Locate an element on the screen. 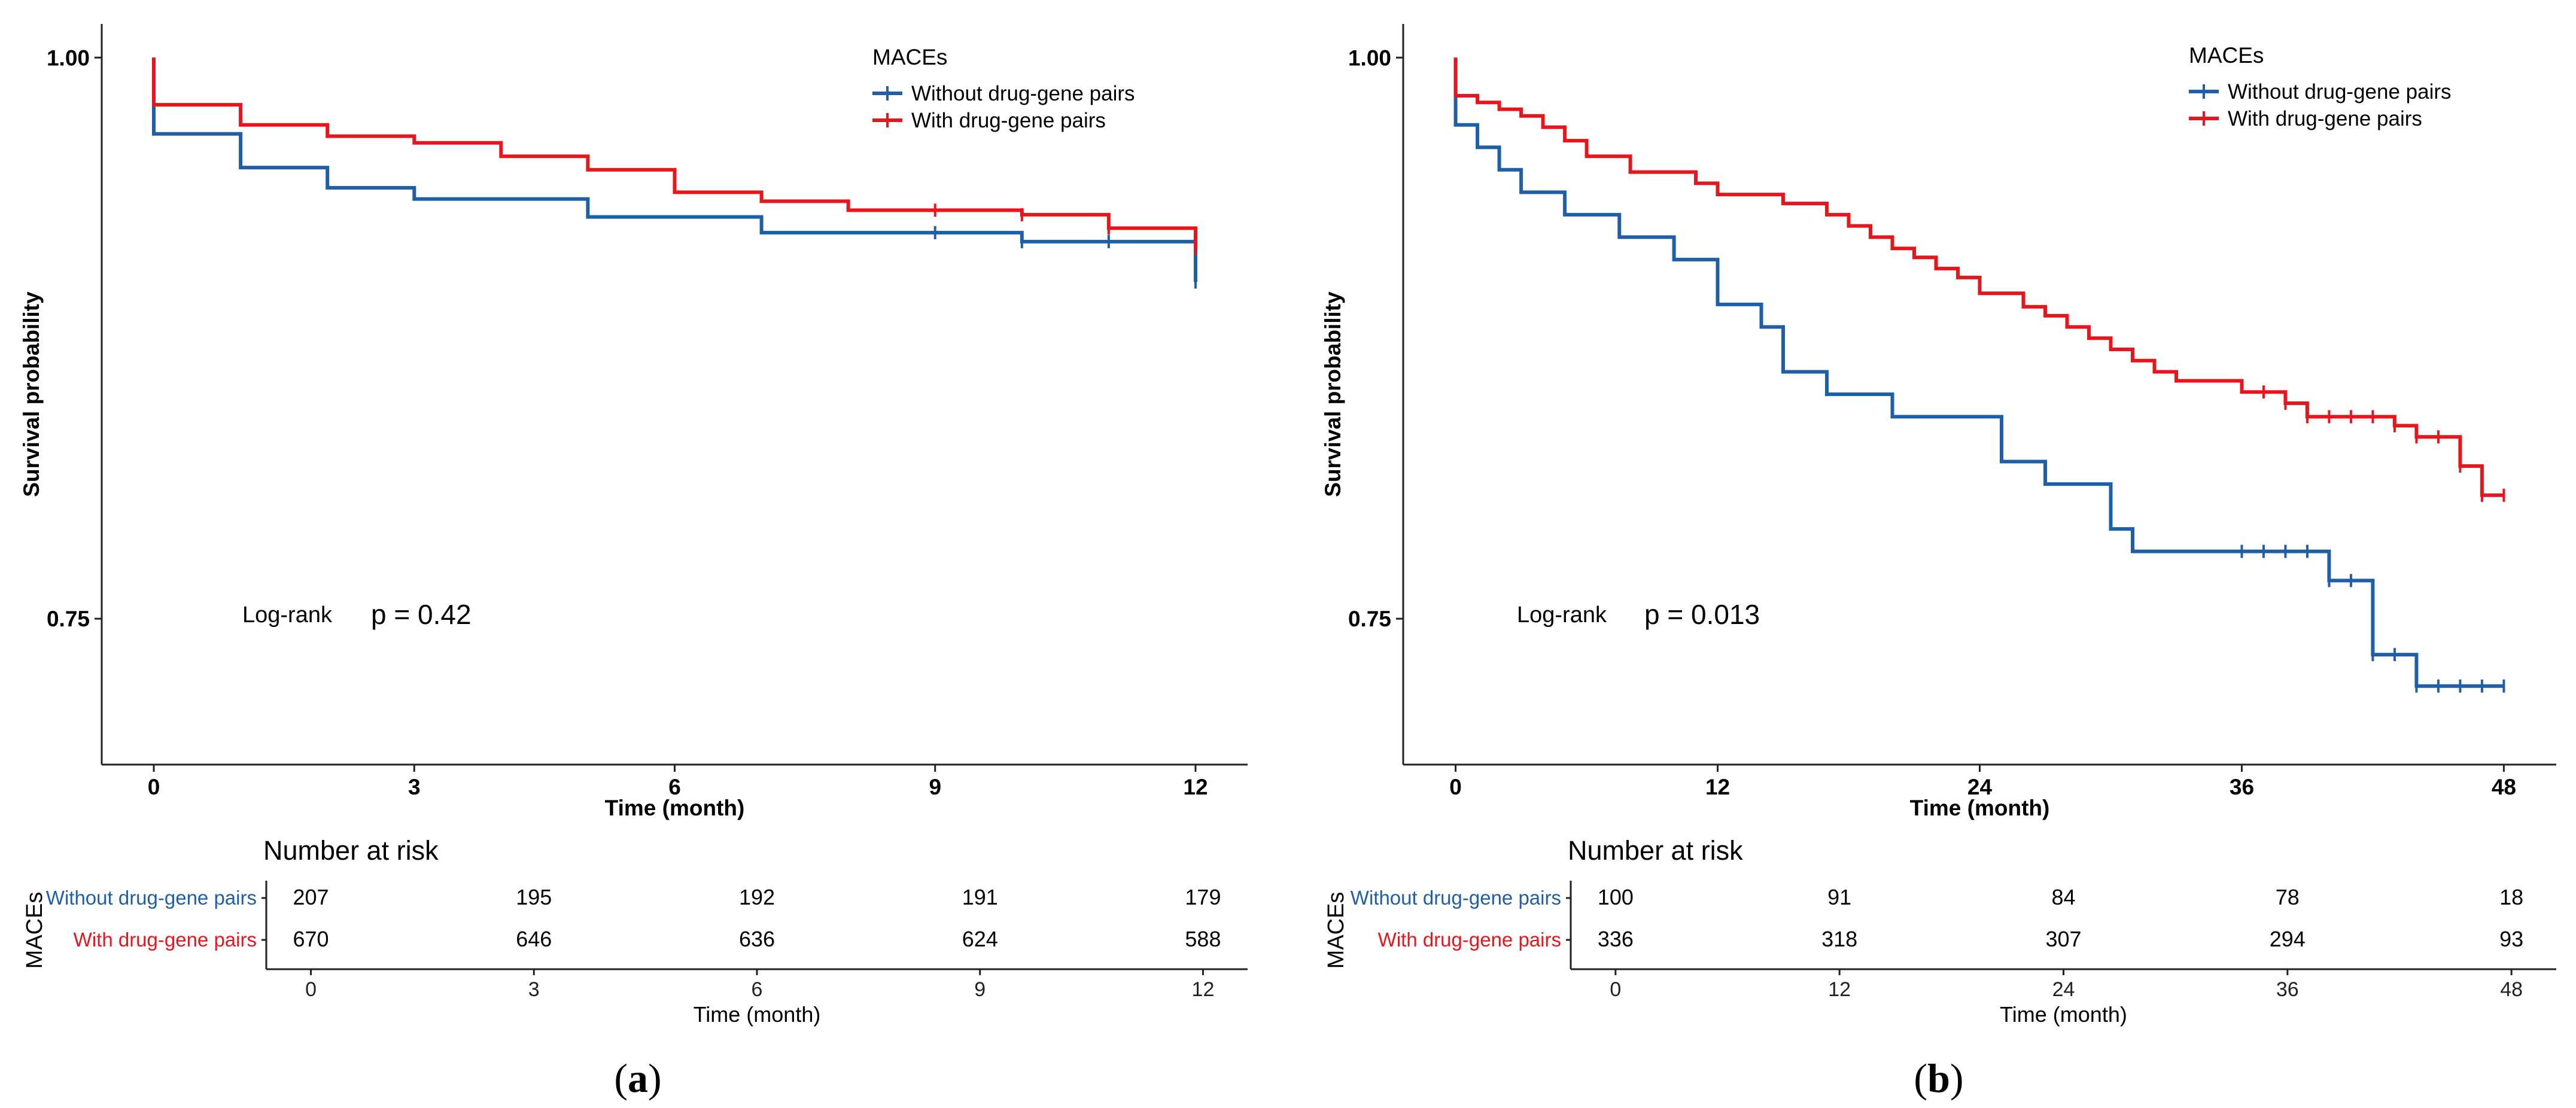 The width and height of the screenshot is (2576, 1108). risk-value: 646 is located at coordinates (534, 939).